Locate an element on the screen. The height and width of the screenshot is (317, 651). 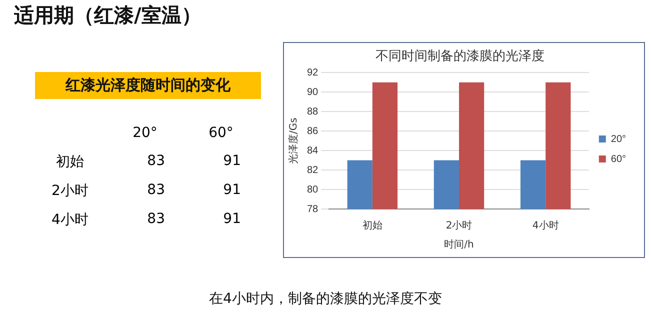
text: 适用期（红漆/室温） is located at coordinates (108, 15).